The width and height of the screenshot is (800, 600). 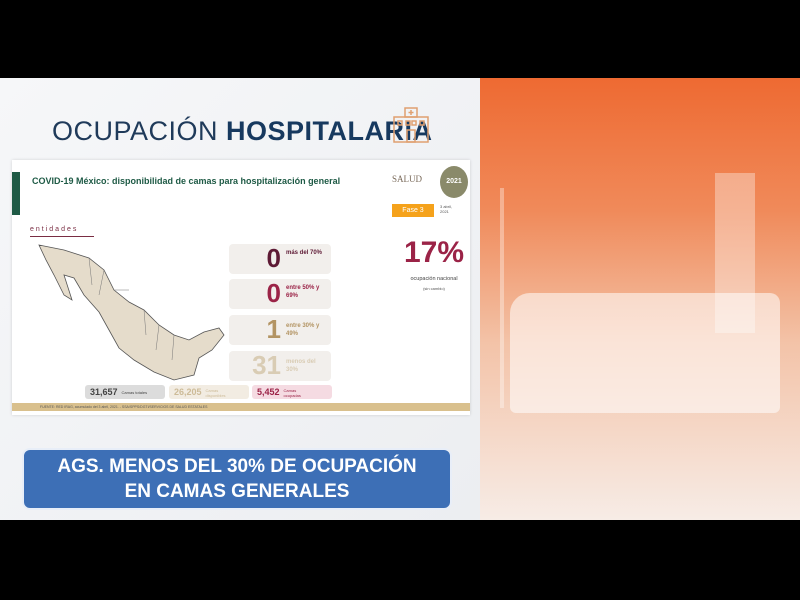 I want to click on total-beds: 31,657 Camas totales, so click(x=125, y=392).